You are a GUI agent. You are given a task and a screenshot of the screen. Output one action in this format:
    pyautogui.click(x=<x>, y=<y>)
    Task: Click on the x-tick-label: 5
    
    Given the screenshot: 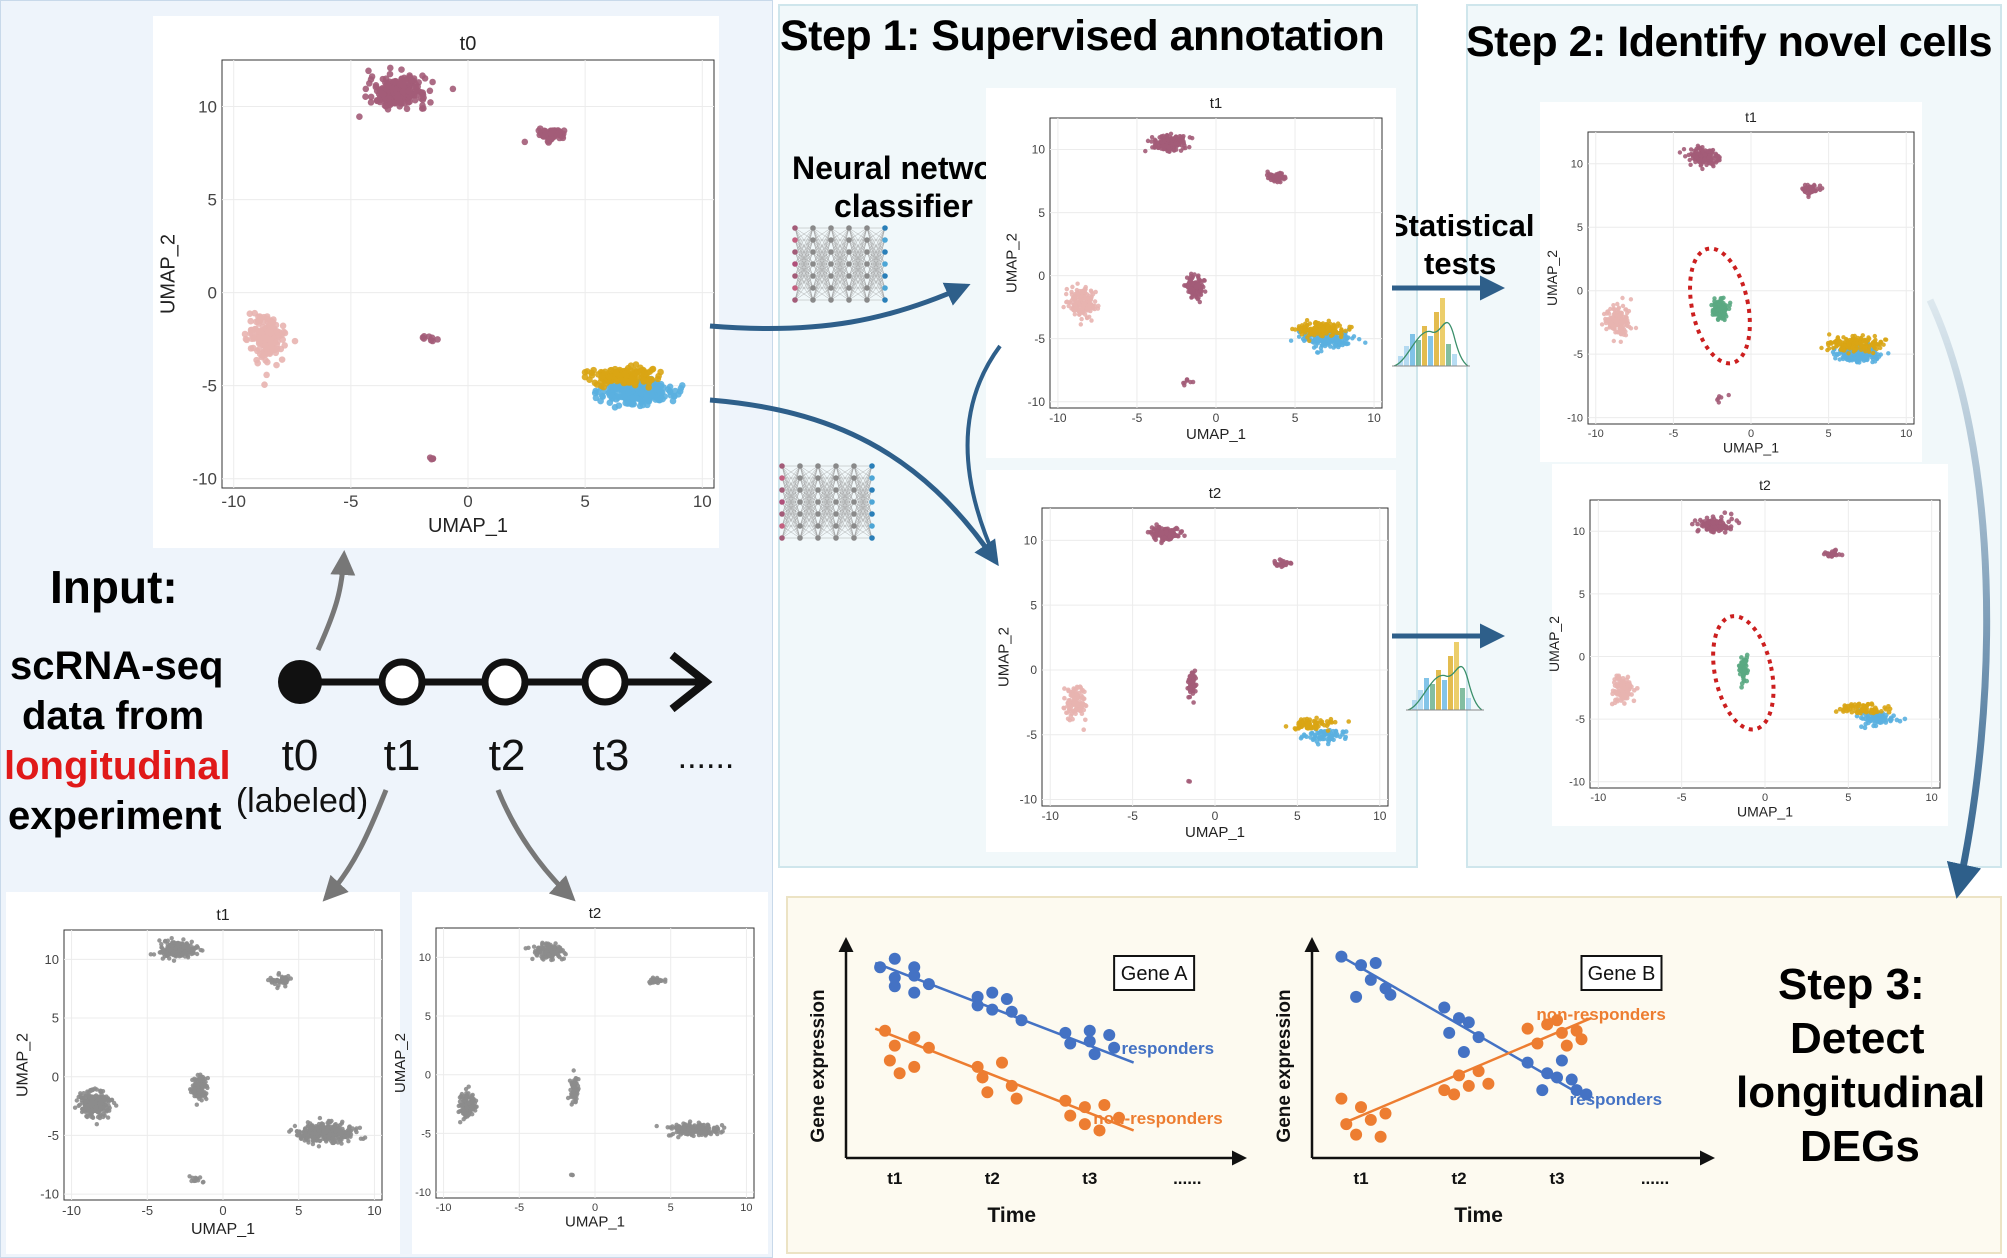 What is the action you would take?
    pyautogui.click(x=298, y=1210)
    